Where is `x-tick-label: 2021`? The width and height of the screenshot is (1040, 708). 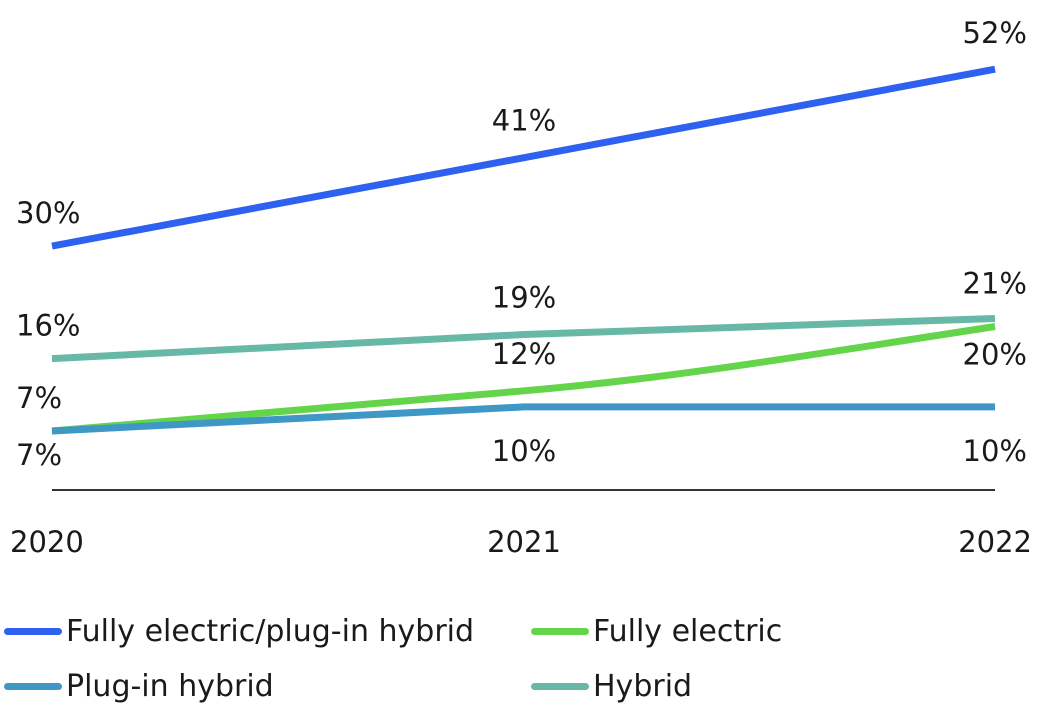 x-tick-label: 2021 is located at coordinates (524, 542).